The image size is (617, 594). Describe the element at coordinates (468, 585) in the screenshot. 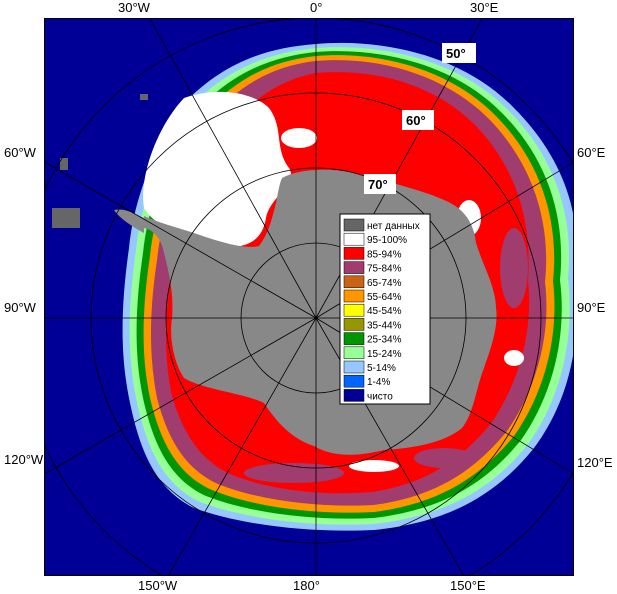

I see `lon-label-150e: 150°E` at that location.